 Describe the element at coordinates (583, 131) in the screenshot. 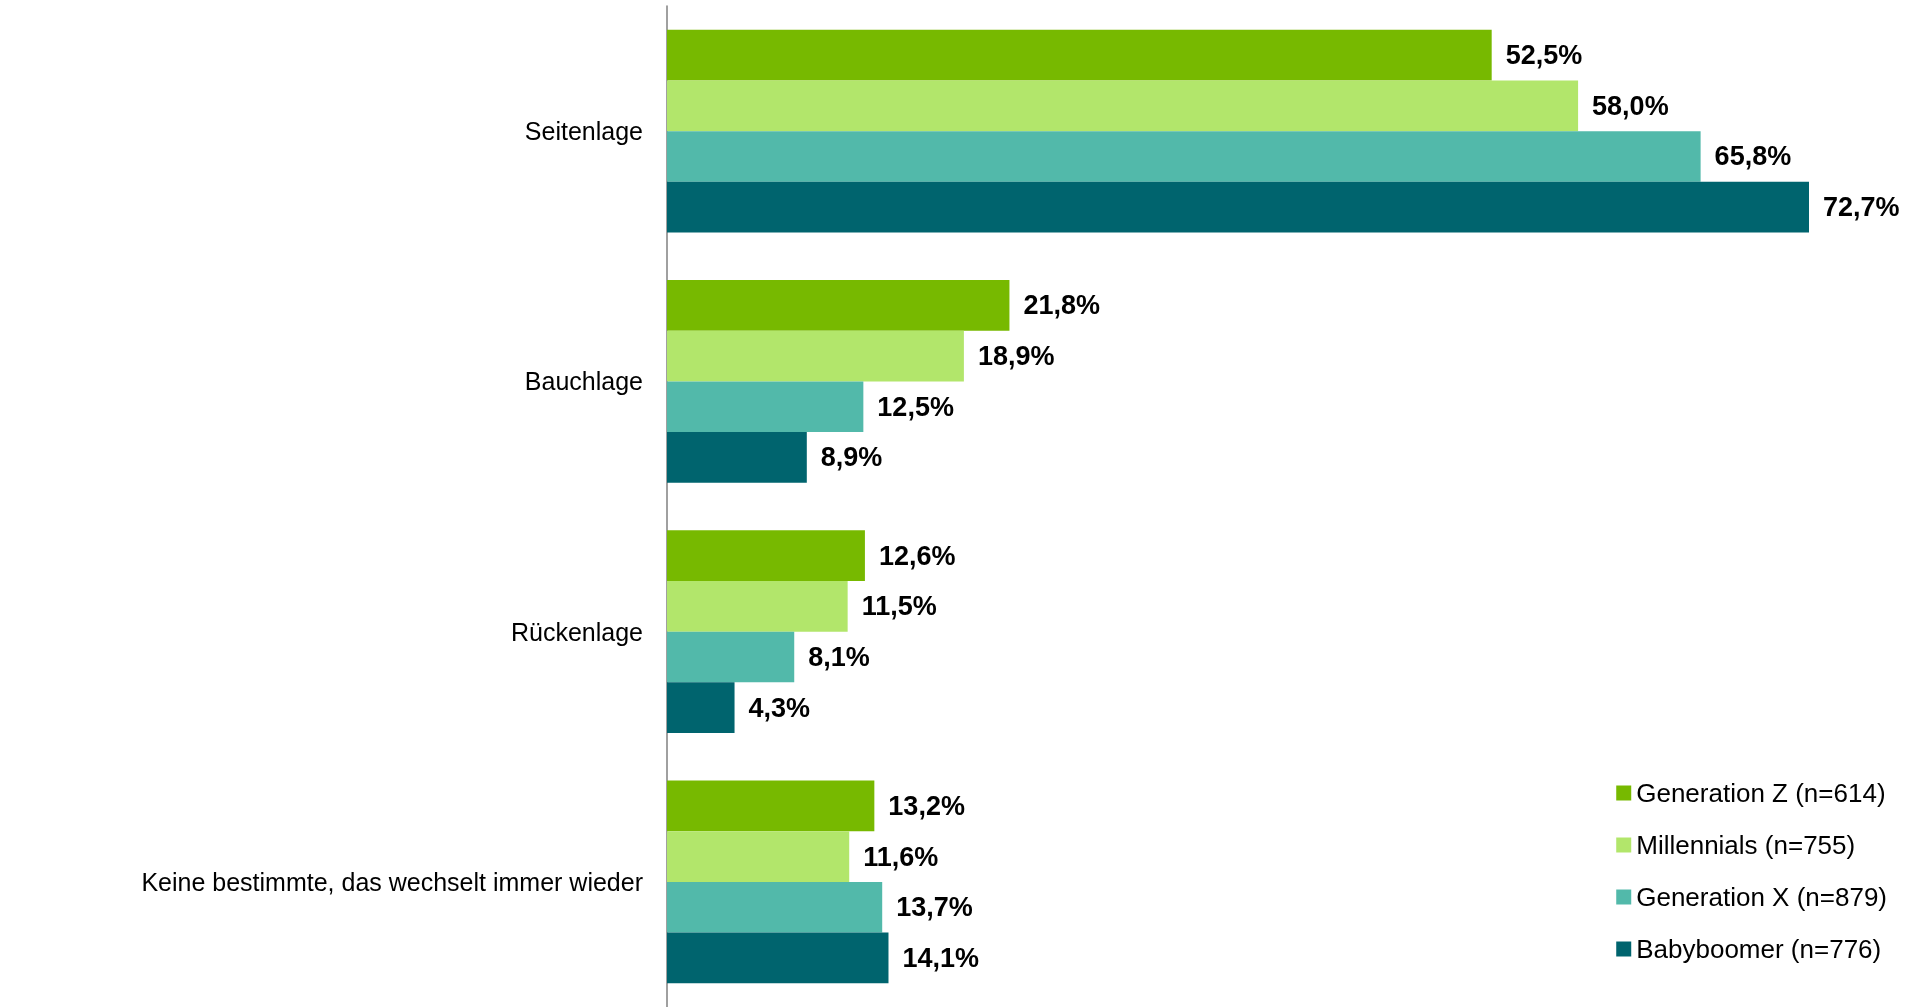

I see `y-tick-label: Seitenlage` at that location.